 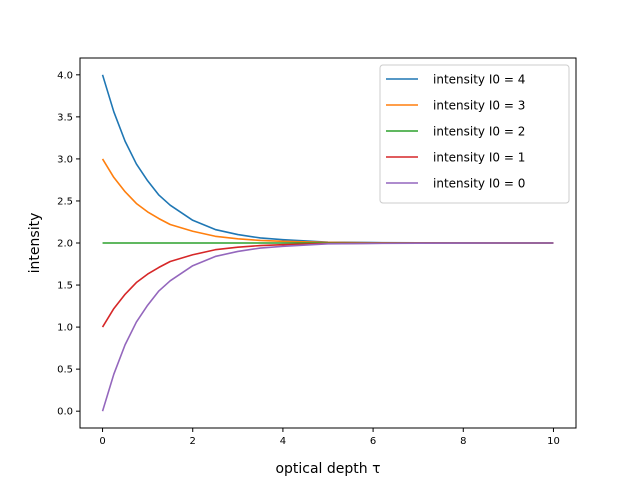 I want to click on y-tick-label: 0.0, so click(x=65, y=412).